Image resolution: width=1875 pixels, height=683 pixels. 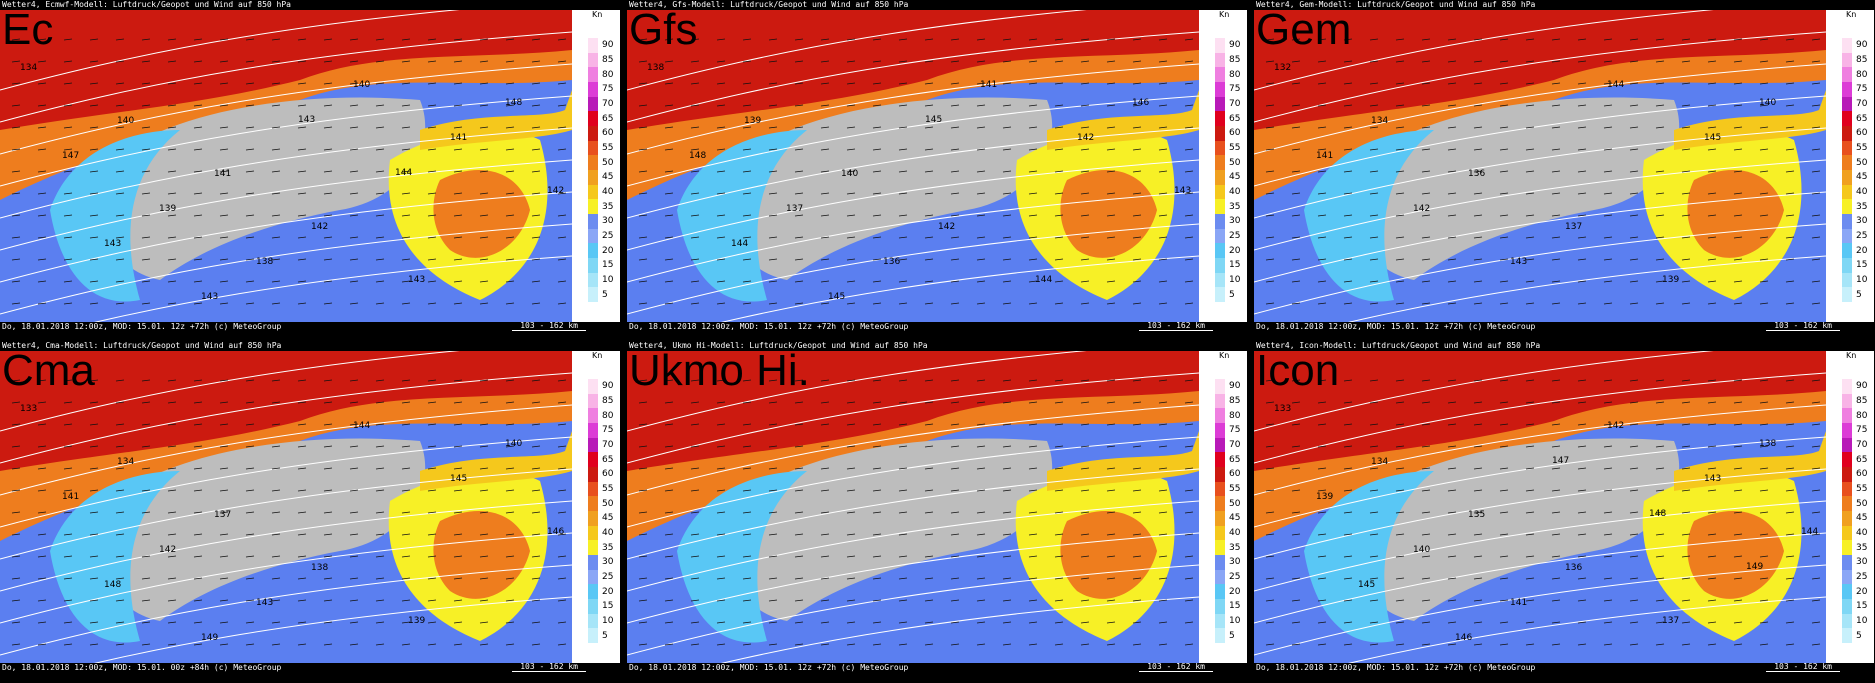 What do you see at coordinates (849, 174) in the screenshot?
I see `isobar-label: 140` at bounding box center [849, 174].